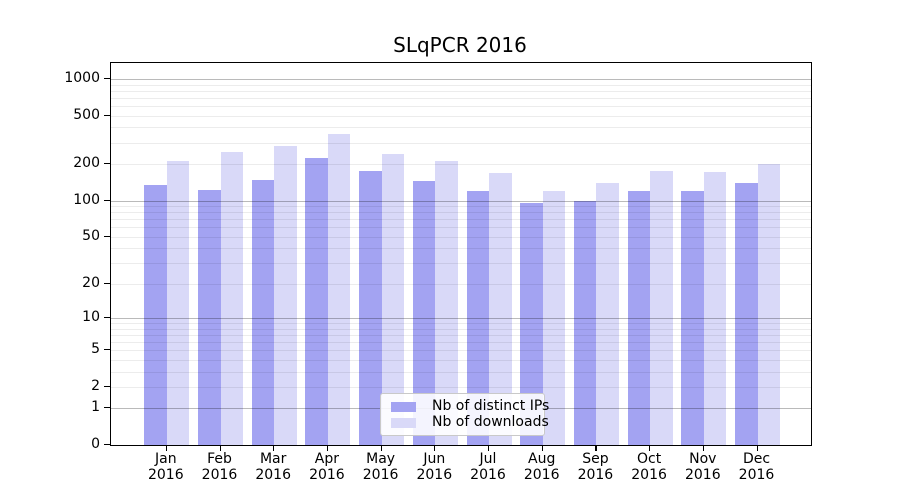  Describe the element at coordinates (91, 282) in the screenshot. I see `y-tick-label-20: 20` at that location.